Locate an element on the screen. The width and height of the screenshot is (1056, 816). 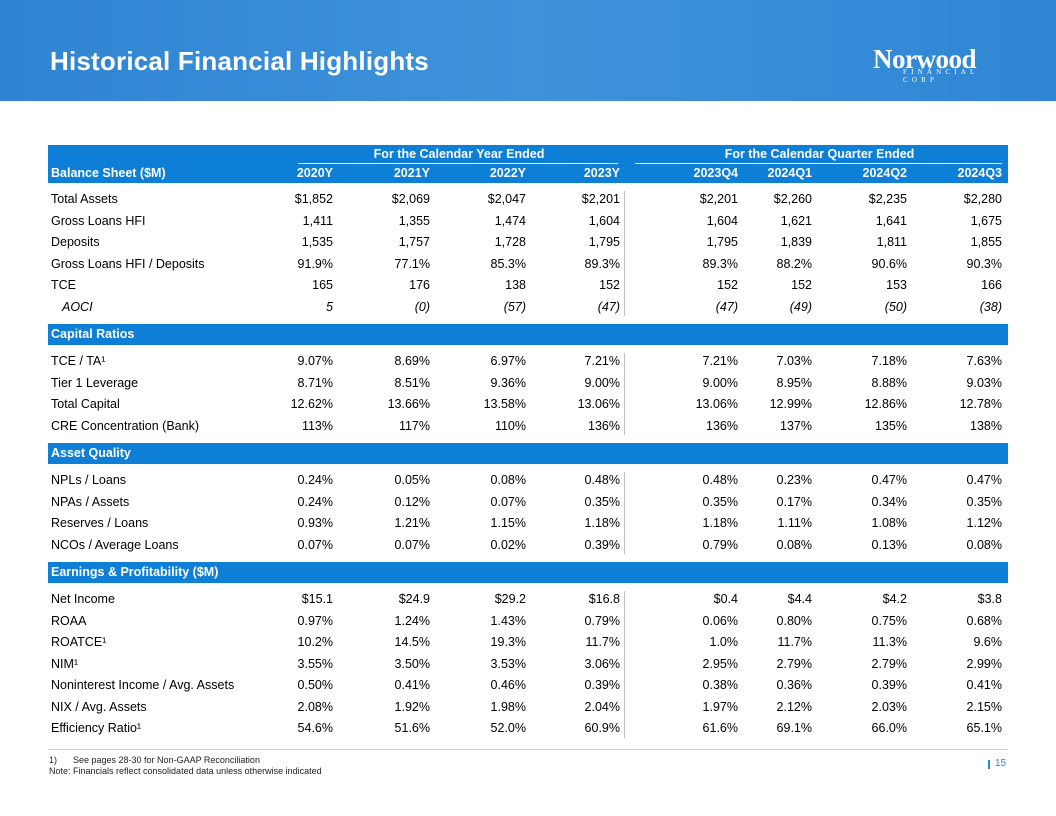
value-cell: 61.6% is located at coordinates (720, 728).